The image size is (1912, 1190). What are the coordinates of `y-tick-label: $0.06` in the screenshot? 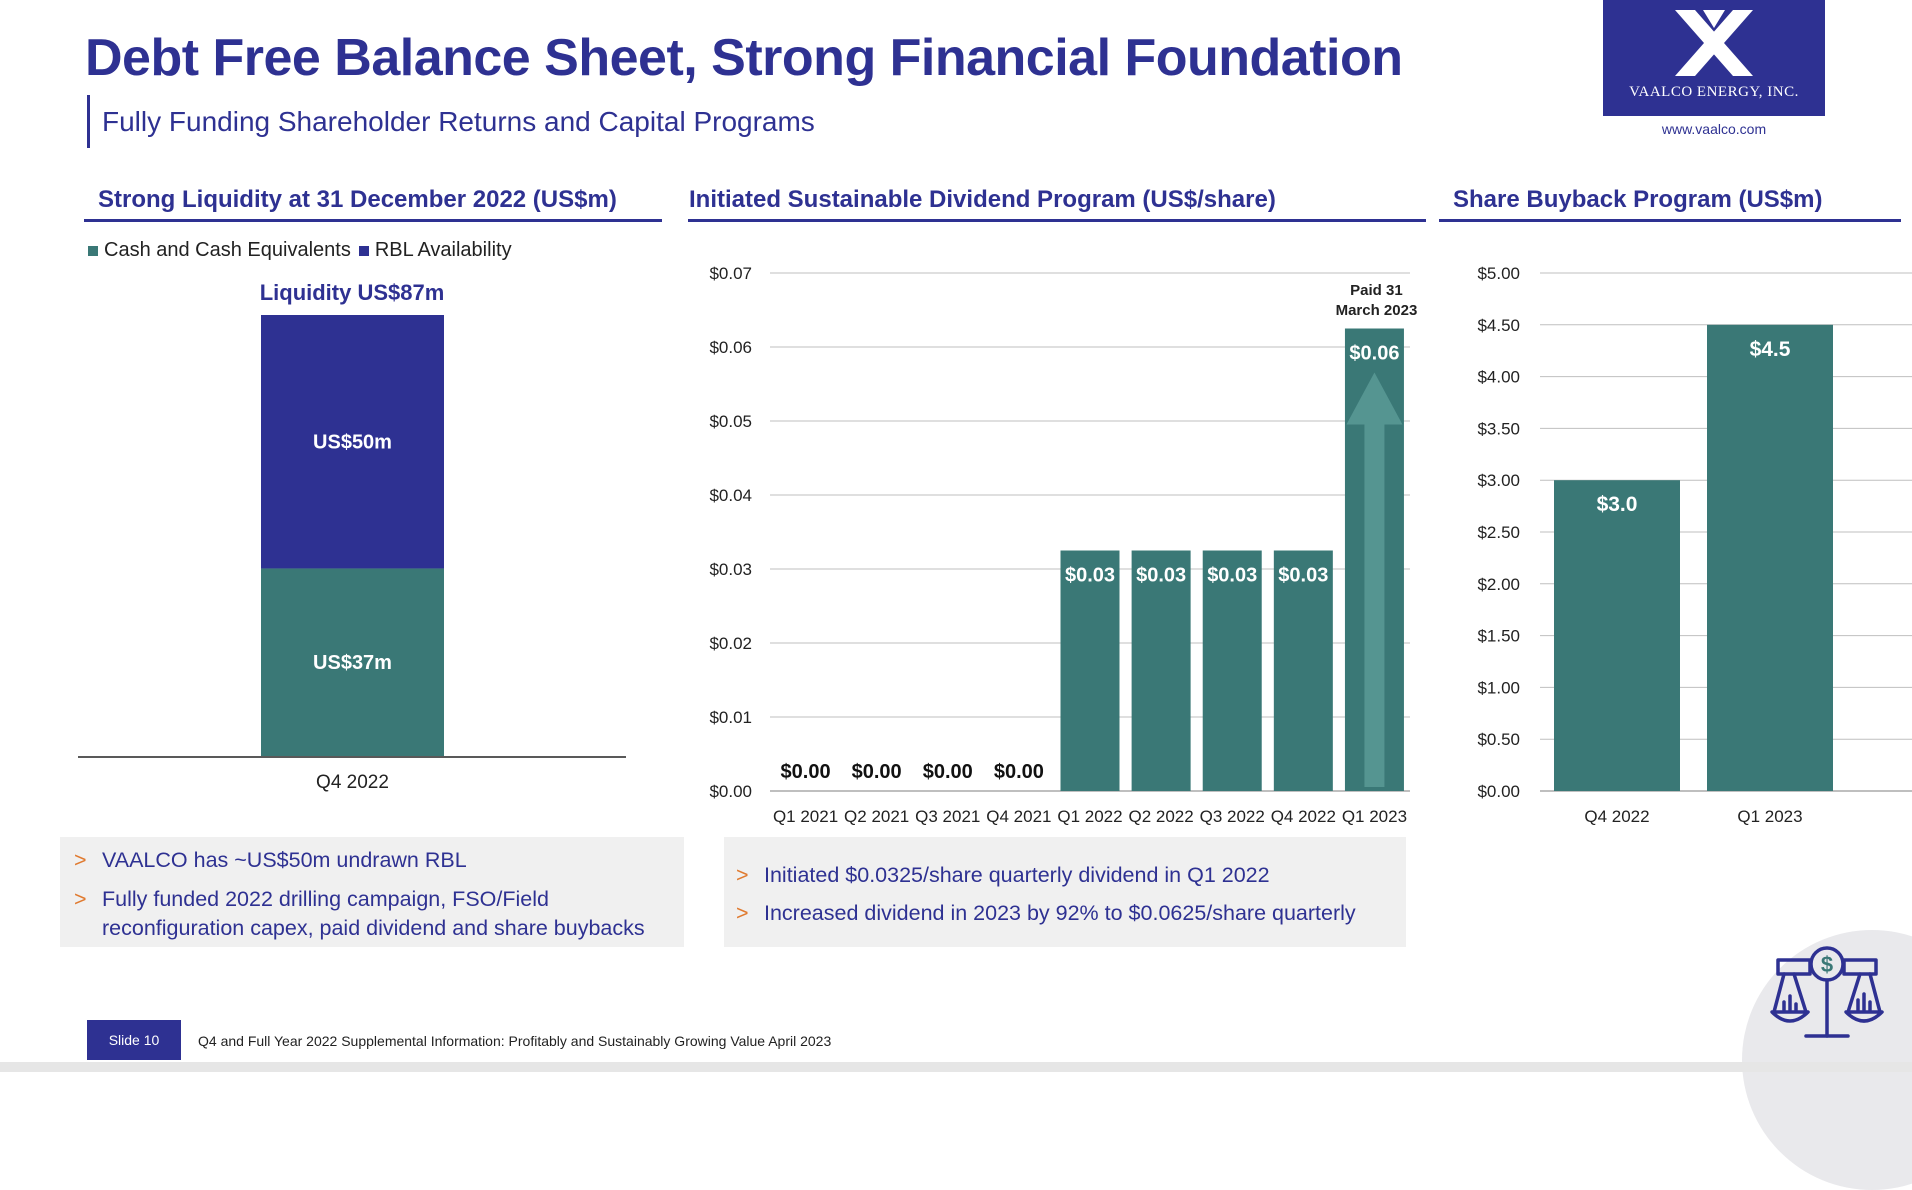 It's located at (730, 347).